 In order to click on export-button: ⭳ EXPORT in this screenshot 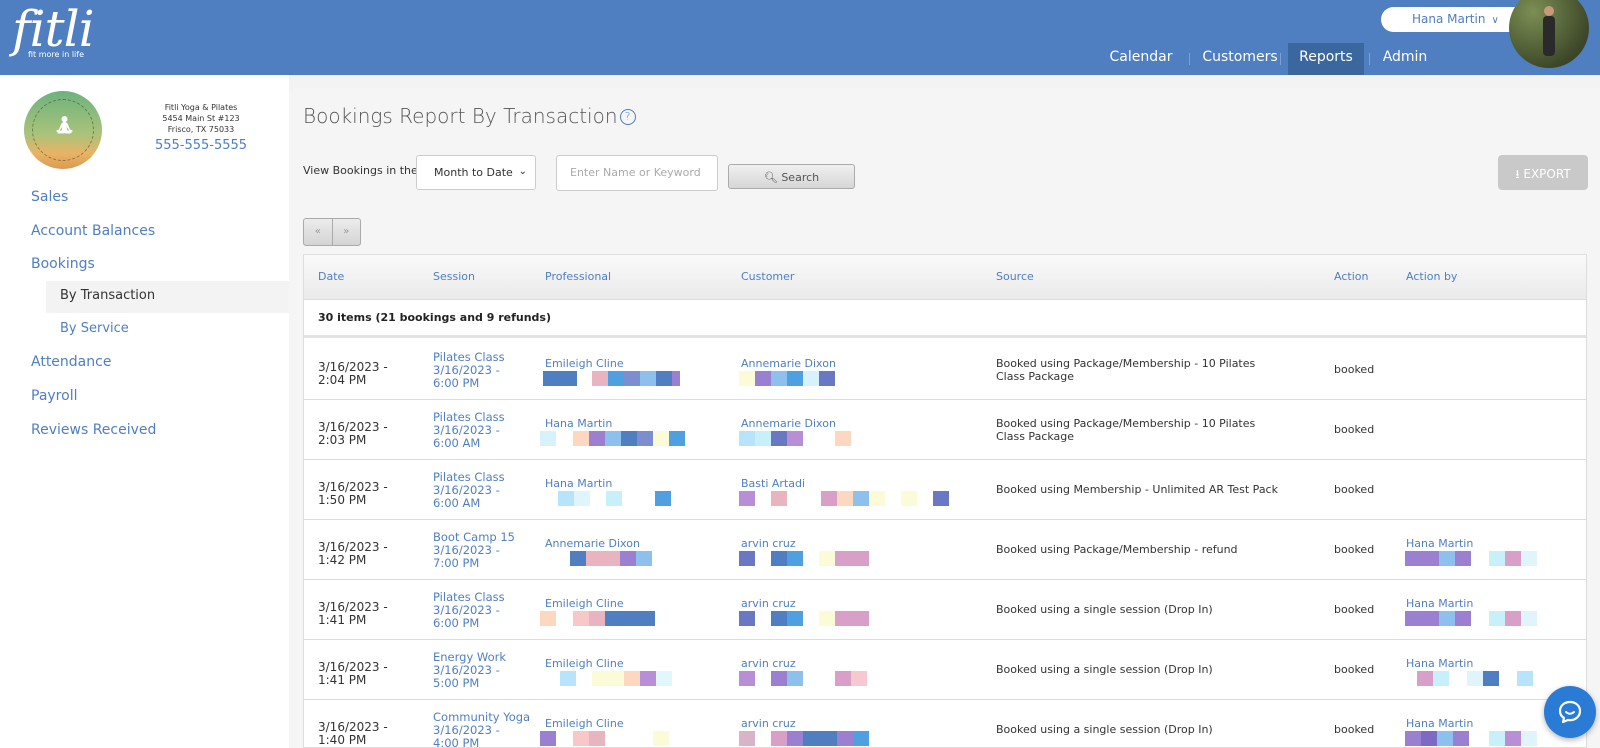, I will do `click(1543, 172)`.